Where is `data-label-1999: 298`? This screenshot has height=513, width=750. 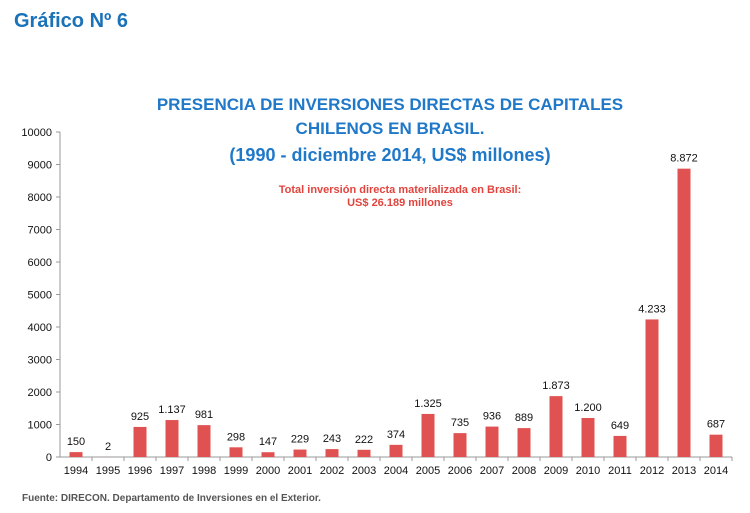
data-label-1999: 298 is located at coordinates (236, 437).